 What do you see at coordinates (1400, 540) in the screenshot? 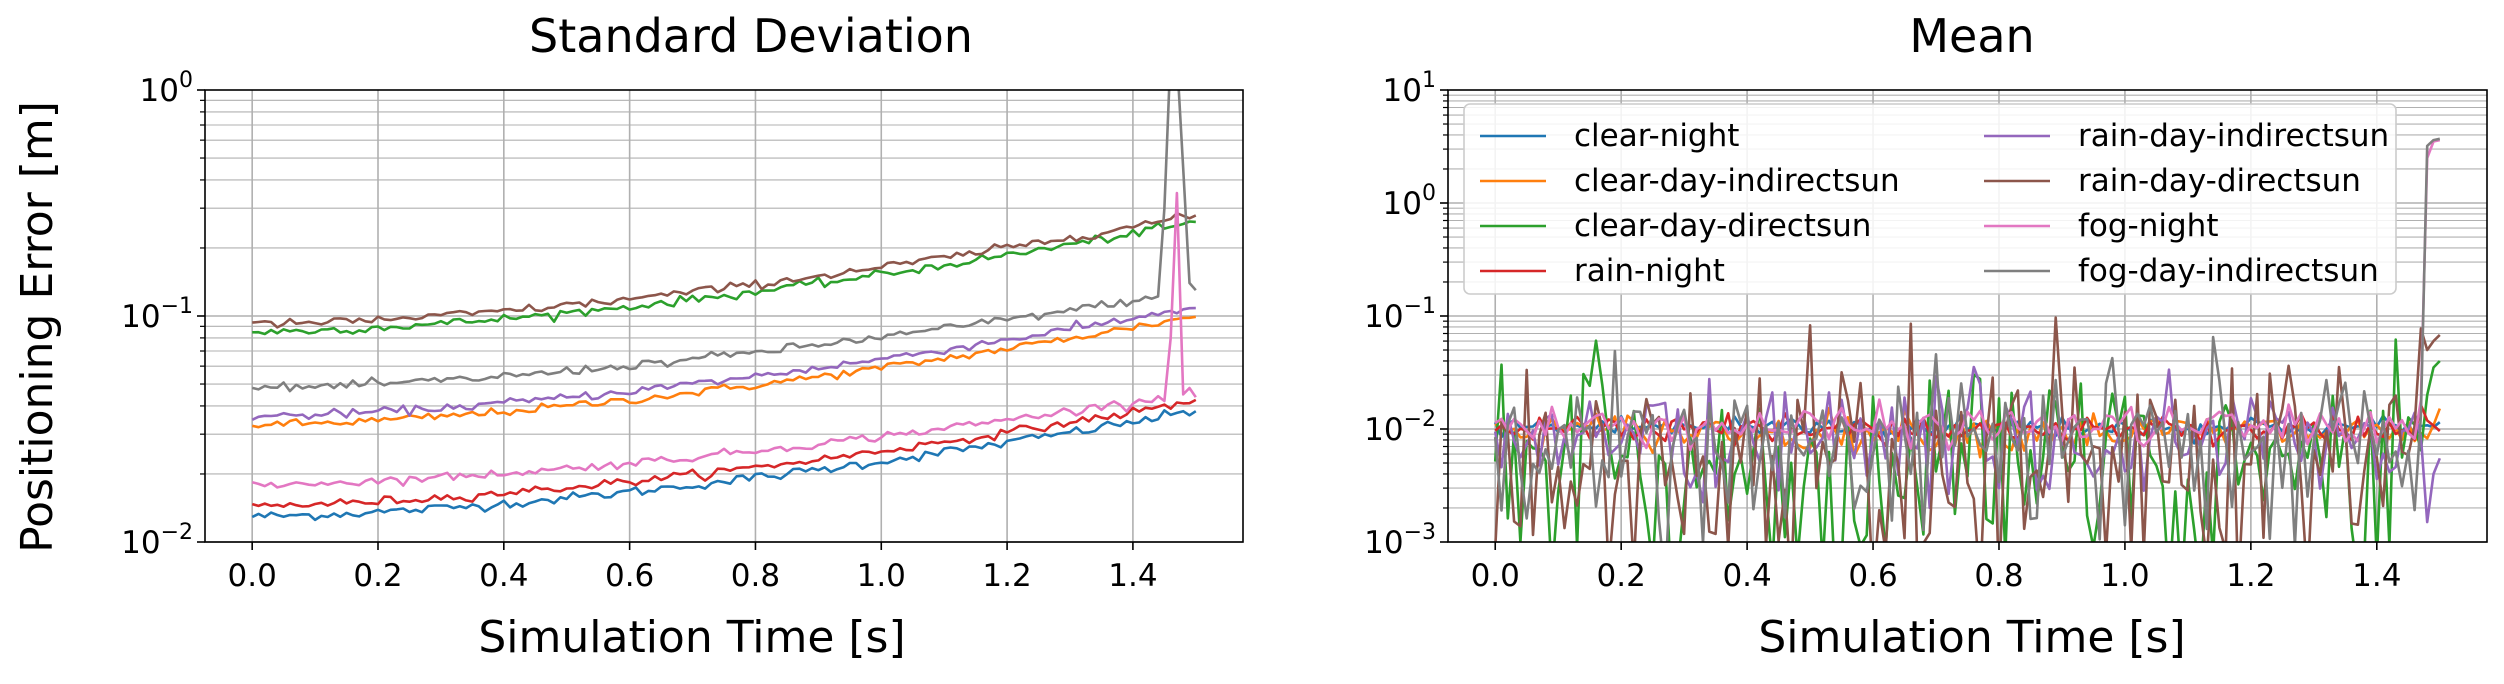
I see `y-tick-label: 10⁻³` at bounding box center [1400, 540].